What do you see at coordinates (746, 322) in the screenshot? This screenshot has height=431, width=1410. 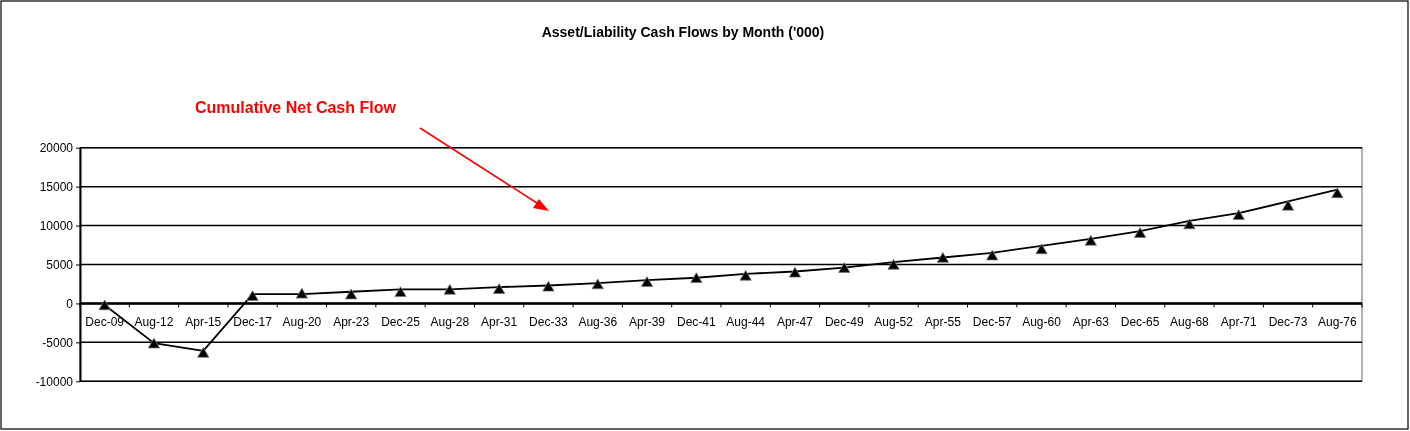 I see `x-tick-label: Aug-44` at bounding box center [746, 322].